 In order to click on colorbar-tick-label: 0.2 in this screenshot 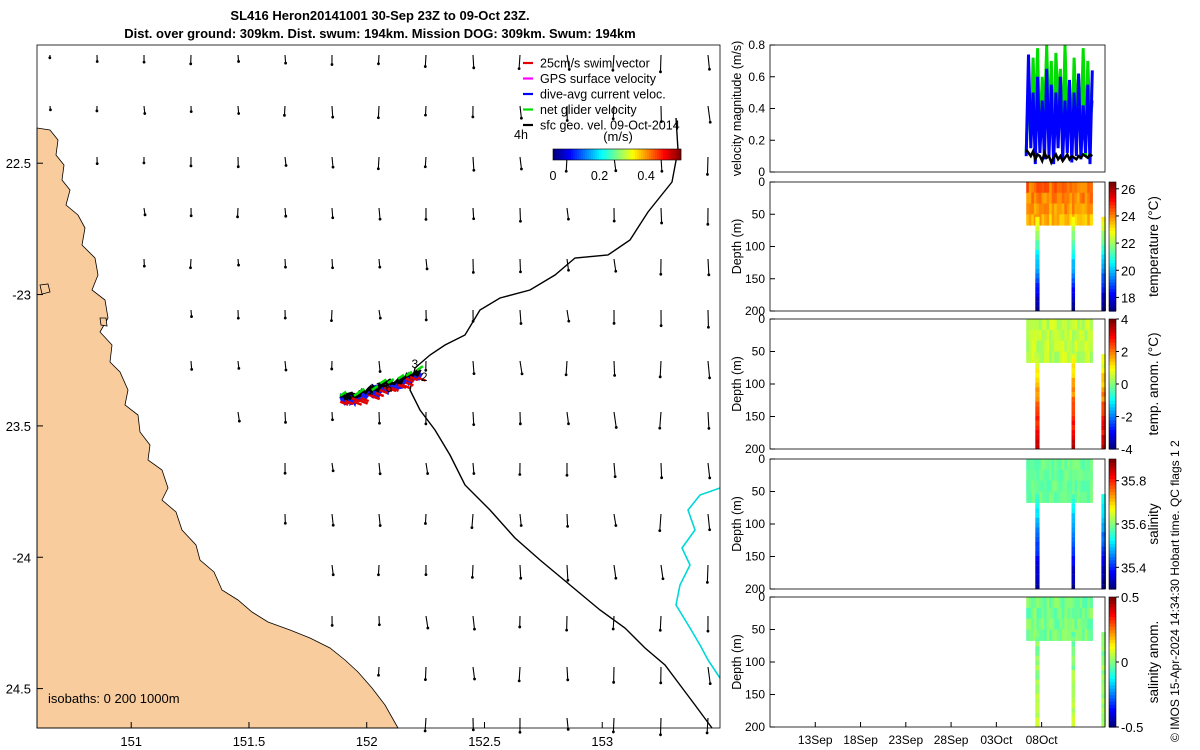, I will do `click(599, 176)`.